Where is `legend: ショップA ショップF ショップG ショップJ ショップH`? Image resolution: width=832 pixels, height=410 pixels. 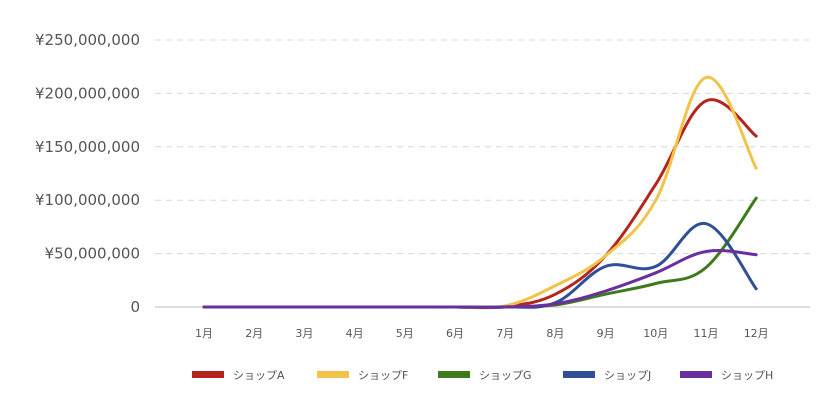
legend: ショップA ショップF ショップG ショップJ ショップH is located at coordinates (482, 375).